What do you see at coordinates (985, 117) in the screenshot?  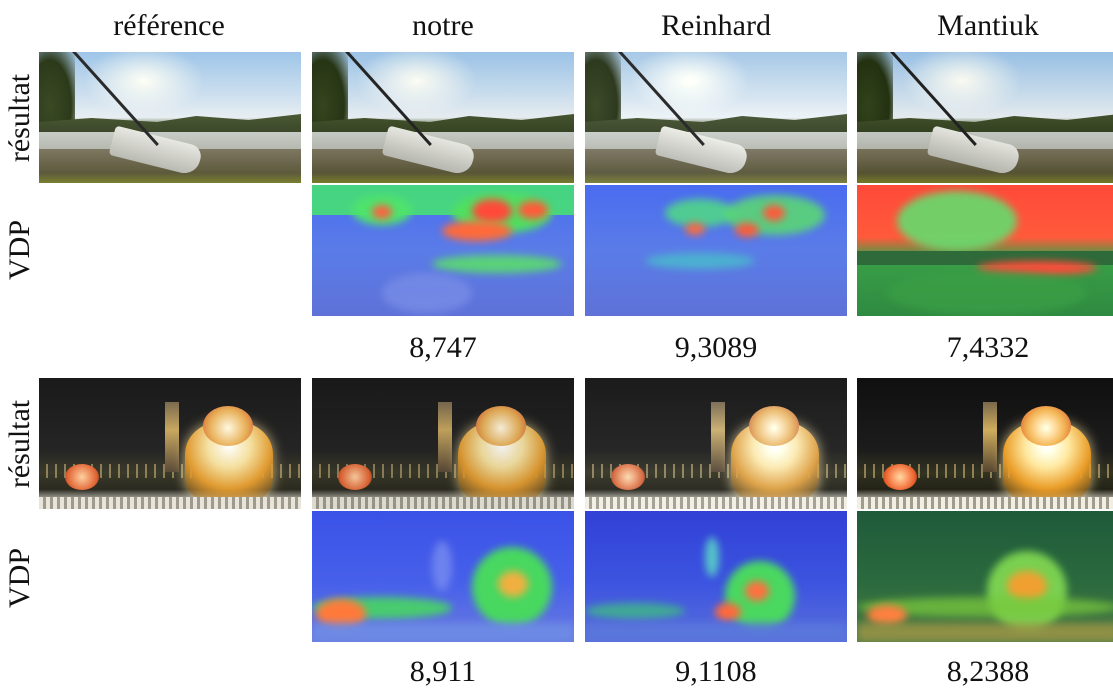 I see `image-boat-mantiuk` at bounding box center [985, 117].